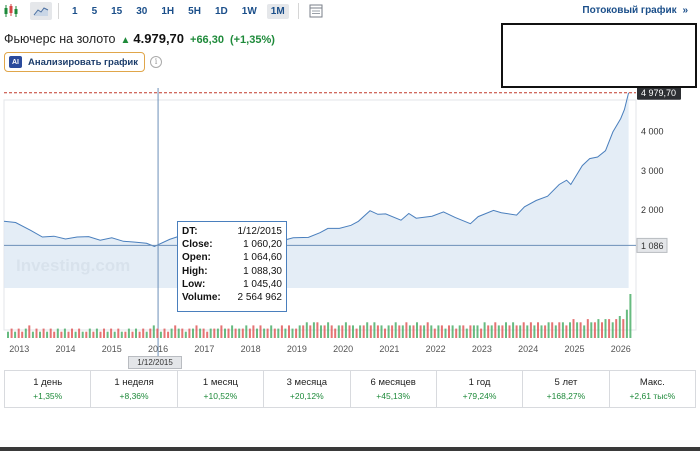  I want to click on tooltip-value: 1 088,30, so click(262, 271).